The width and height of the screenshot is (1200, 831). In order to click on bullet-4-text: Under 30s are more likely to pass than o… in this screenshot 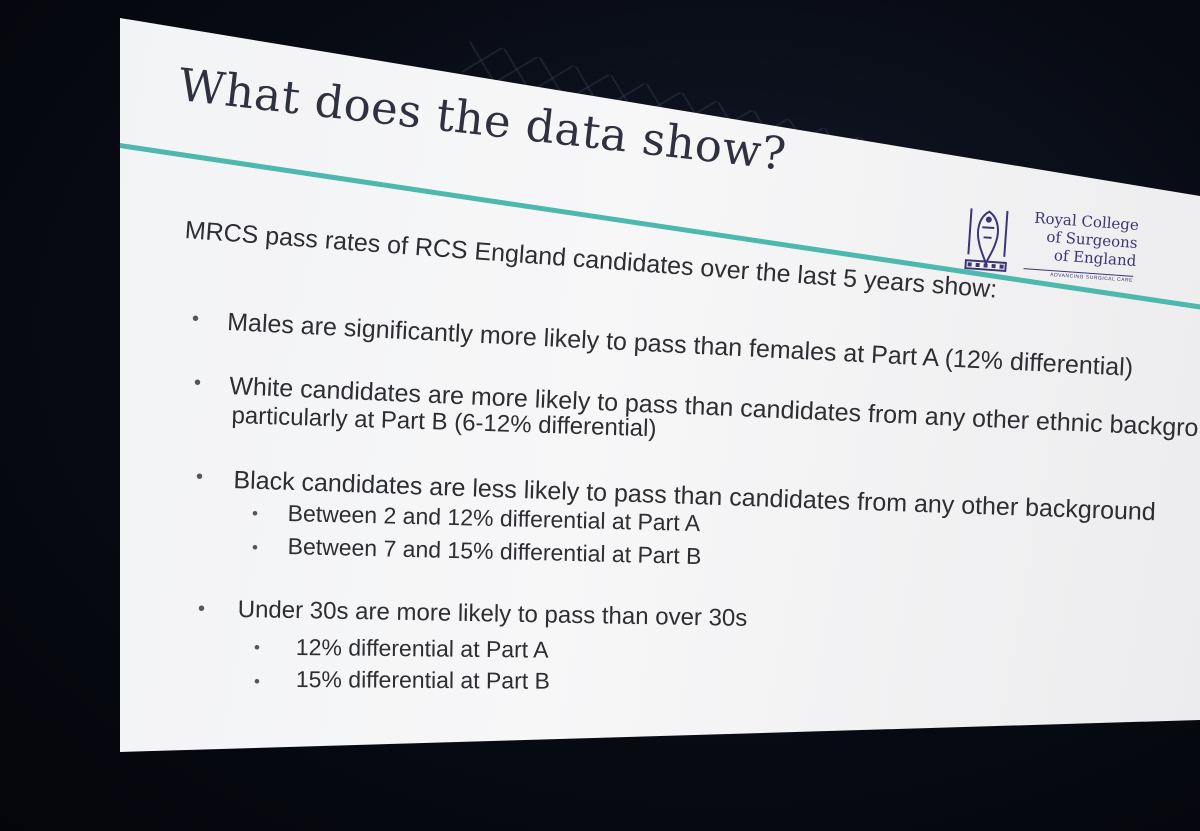, I will do `click(492, 614)`.